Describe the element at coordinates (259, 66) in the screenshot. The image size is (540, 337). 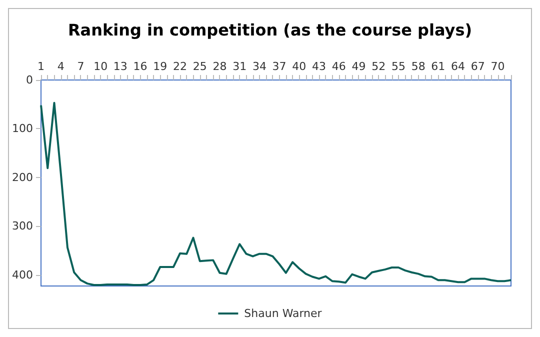
I see `x-tick-label: 34` at that location.